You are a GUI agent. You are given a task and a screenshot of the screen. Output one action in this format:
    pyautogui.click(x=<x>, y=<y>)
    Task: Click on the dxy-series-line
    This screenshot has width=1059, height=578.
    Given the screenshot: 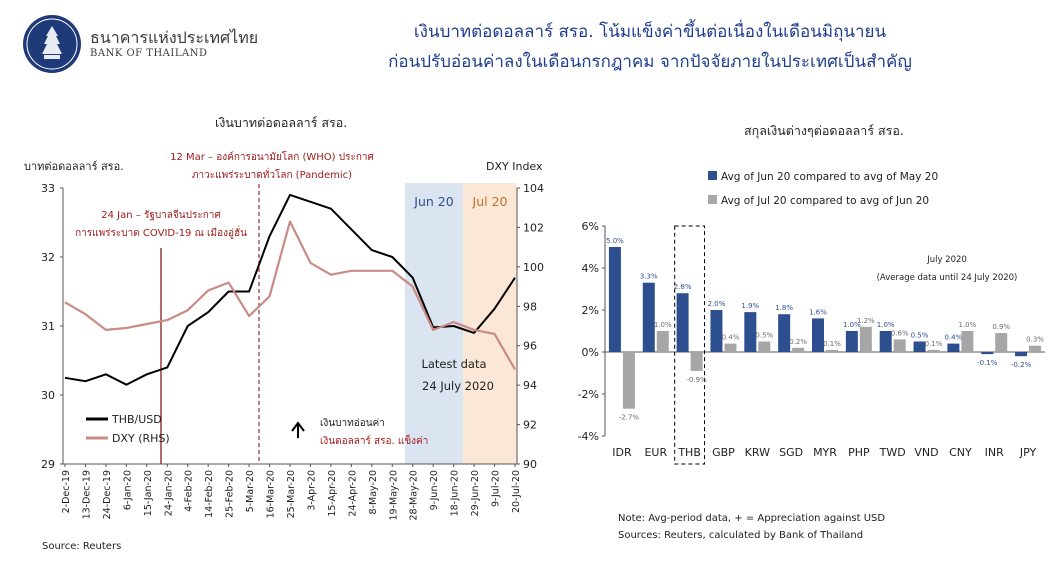 What is the action you would take?
    pyautogui.click(x=290, y=295)
    